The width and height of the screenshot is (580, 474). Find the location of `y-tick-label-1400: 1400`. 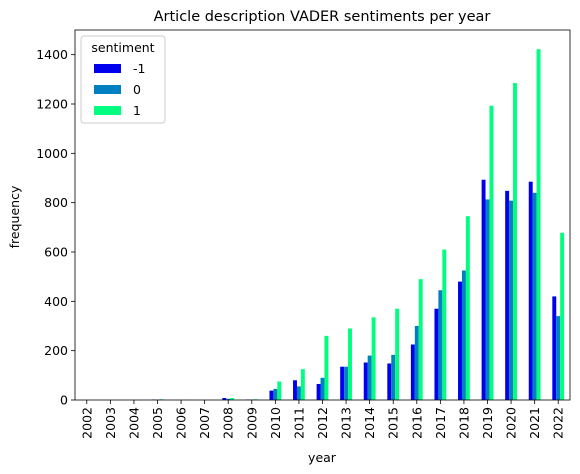

y-tick-label-1400: 1400 is located at coordinates (52, 54).